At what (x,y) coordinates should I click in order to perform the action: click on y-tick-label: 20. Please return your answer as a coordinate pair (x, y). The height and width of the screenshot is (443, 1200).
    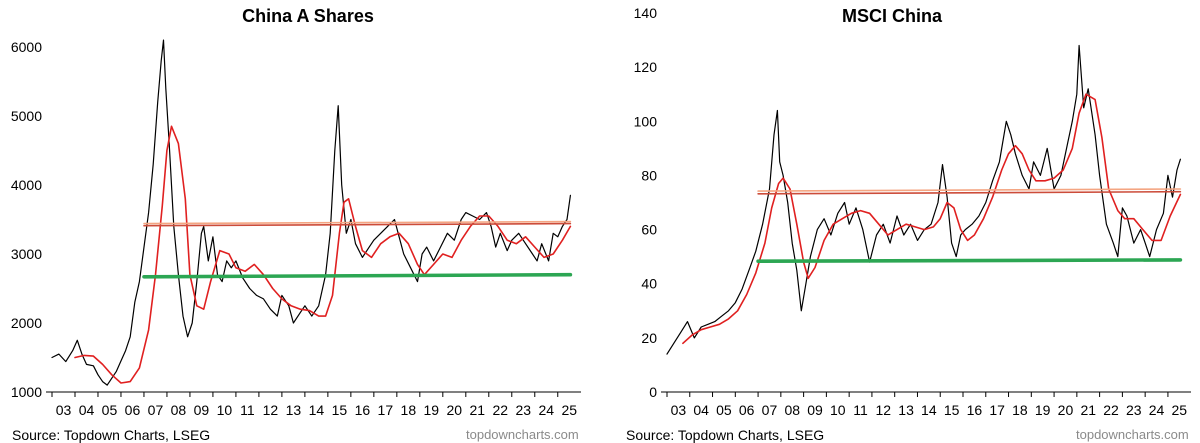
    Looking at the image, I should click on (649, 338).